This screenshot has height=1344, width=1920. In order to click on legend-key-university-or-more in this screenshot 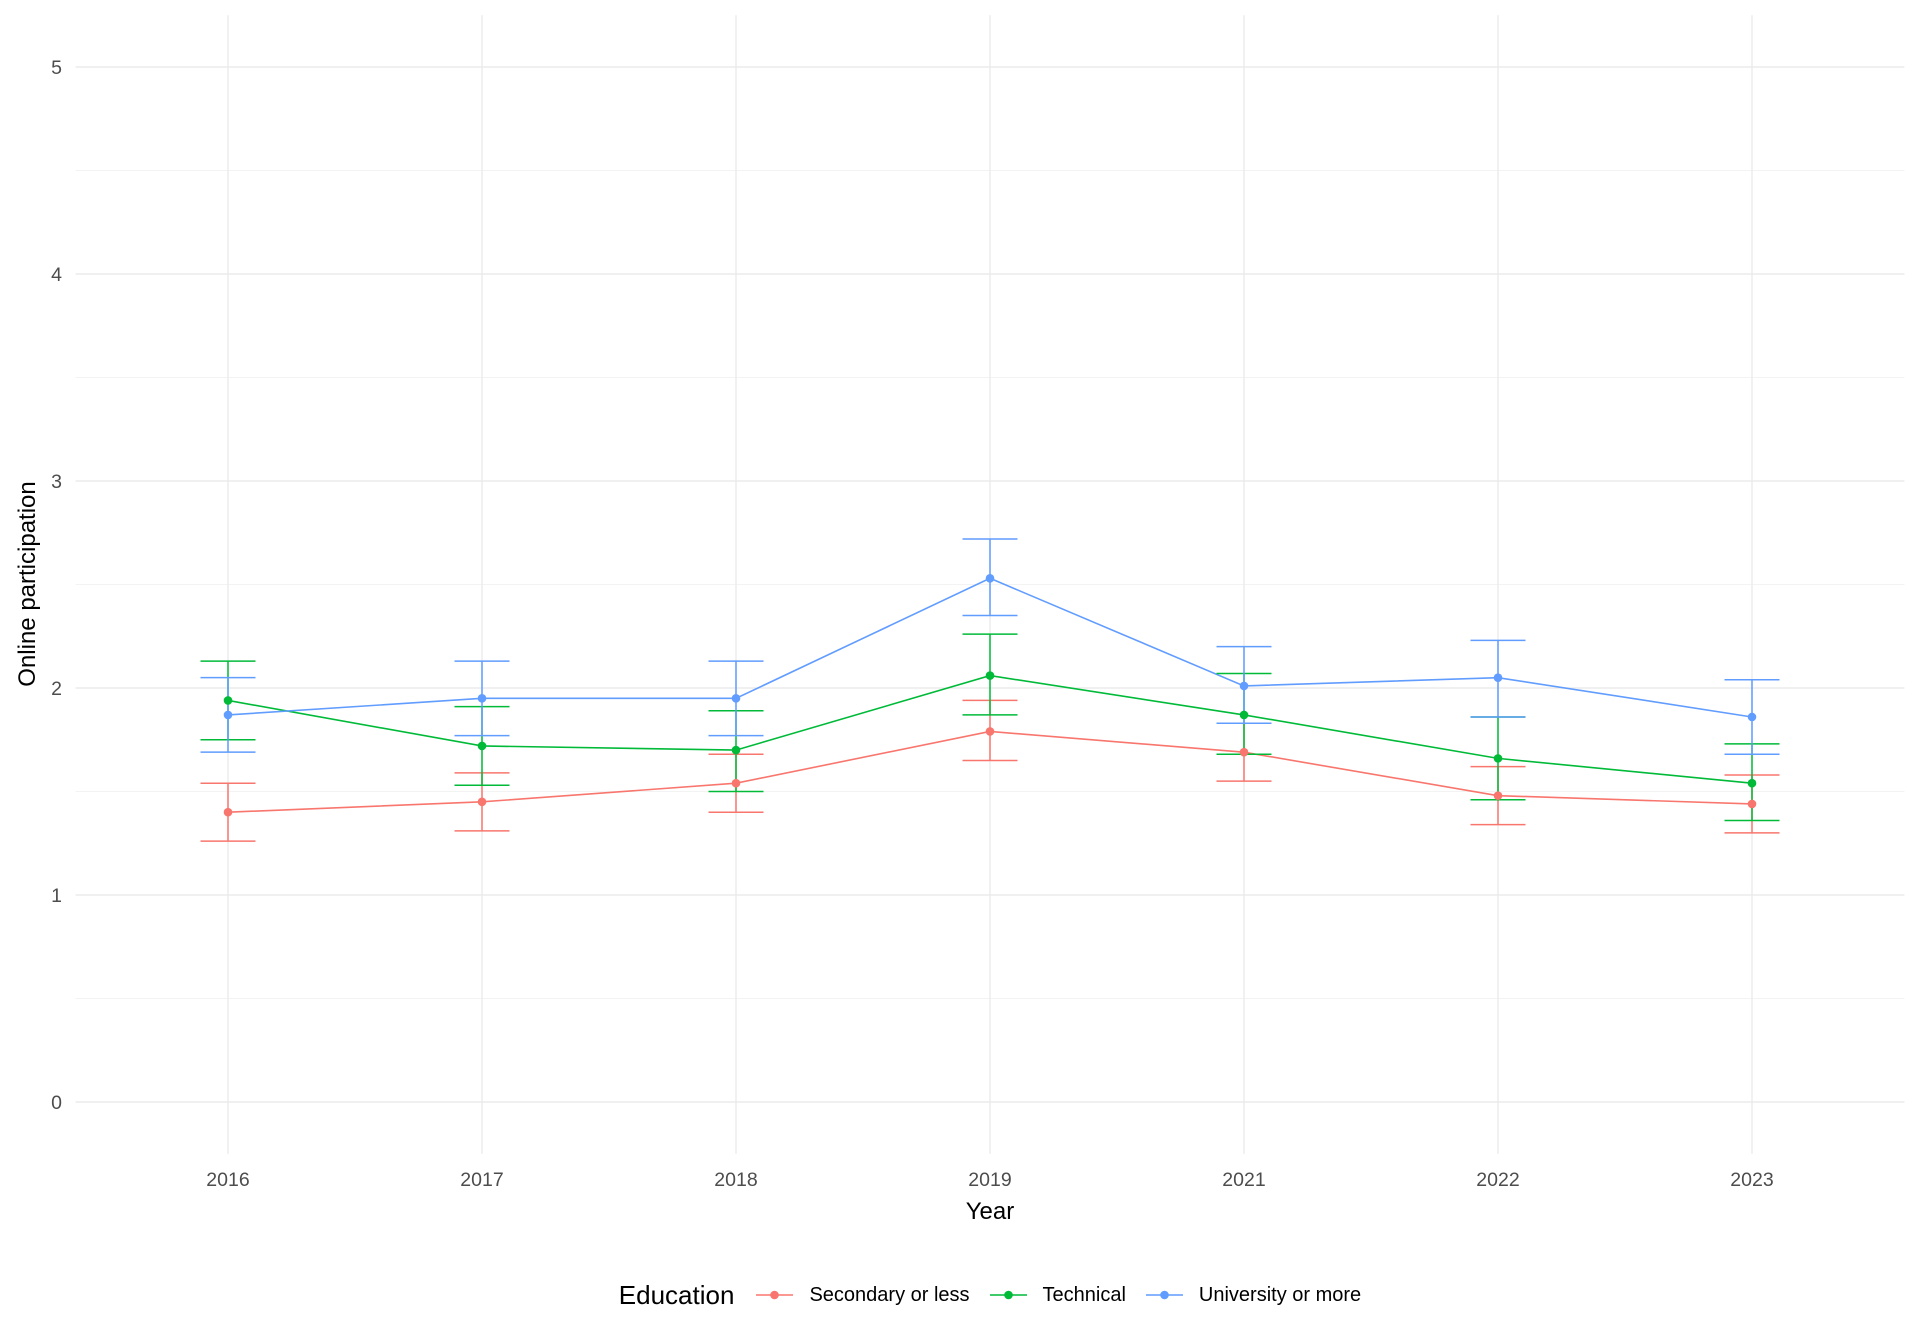, I will do `click(1164, 1295)`.